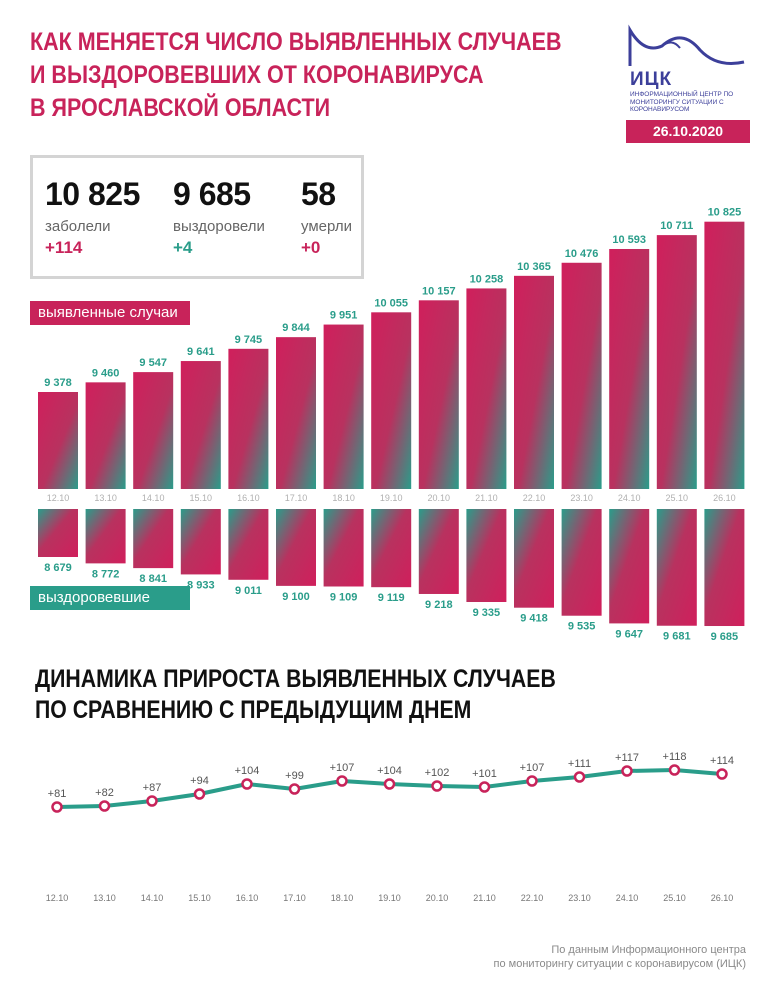 The width and height of the screenshot is (776, 1000). I want to click on stat-label: заболели, so click(78, 226).